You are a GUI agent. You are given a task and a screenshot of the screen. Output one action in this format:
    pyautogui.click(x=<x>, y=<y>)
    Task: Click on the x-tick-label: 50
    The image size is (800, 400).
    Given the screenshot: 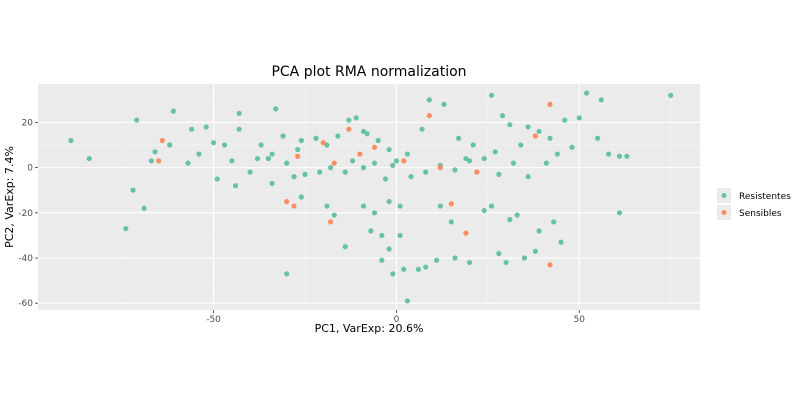 What is the action you would take?
    pyautogui.click(x=580, y=320)
    